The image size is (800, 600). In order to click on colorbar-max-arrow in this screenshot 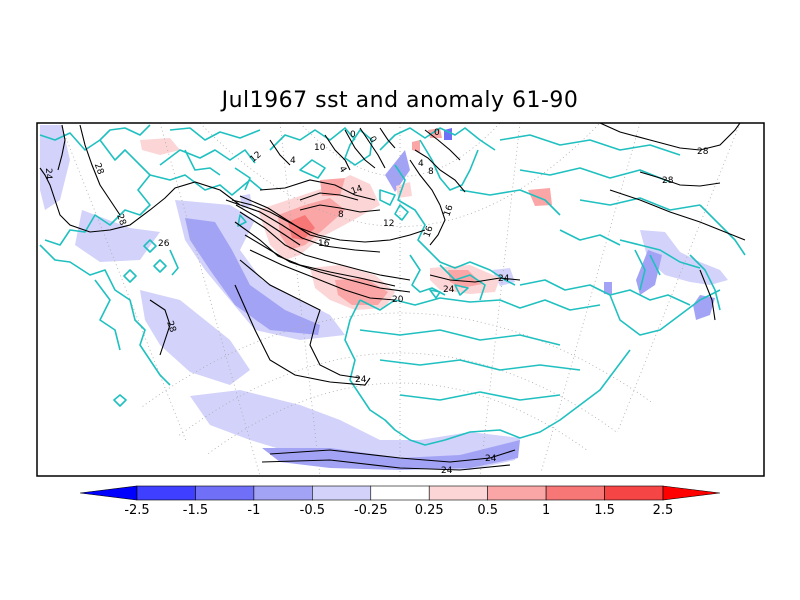, I will do `click(691, 493)`.